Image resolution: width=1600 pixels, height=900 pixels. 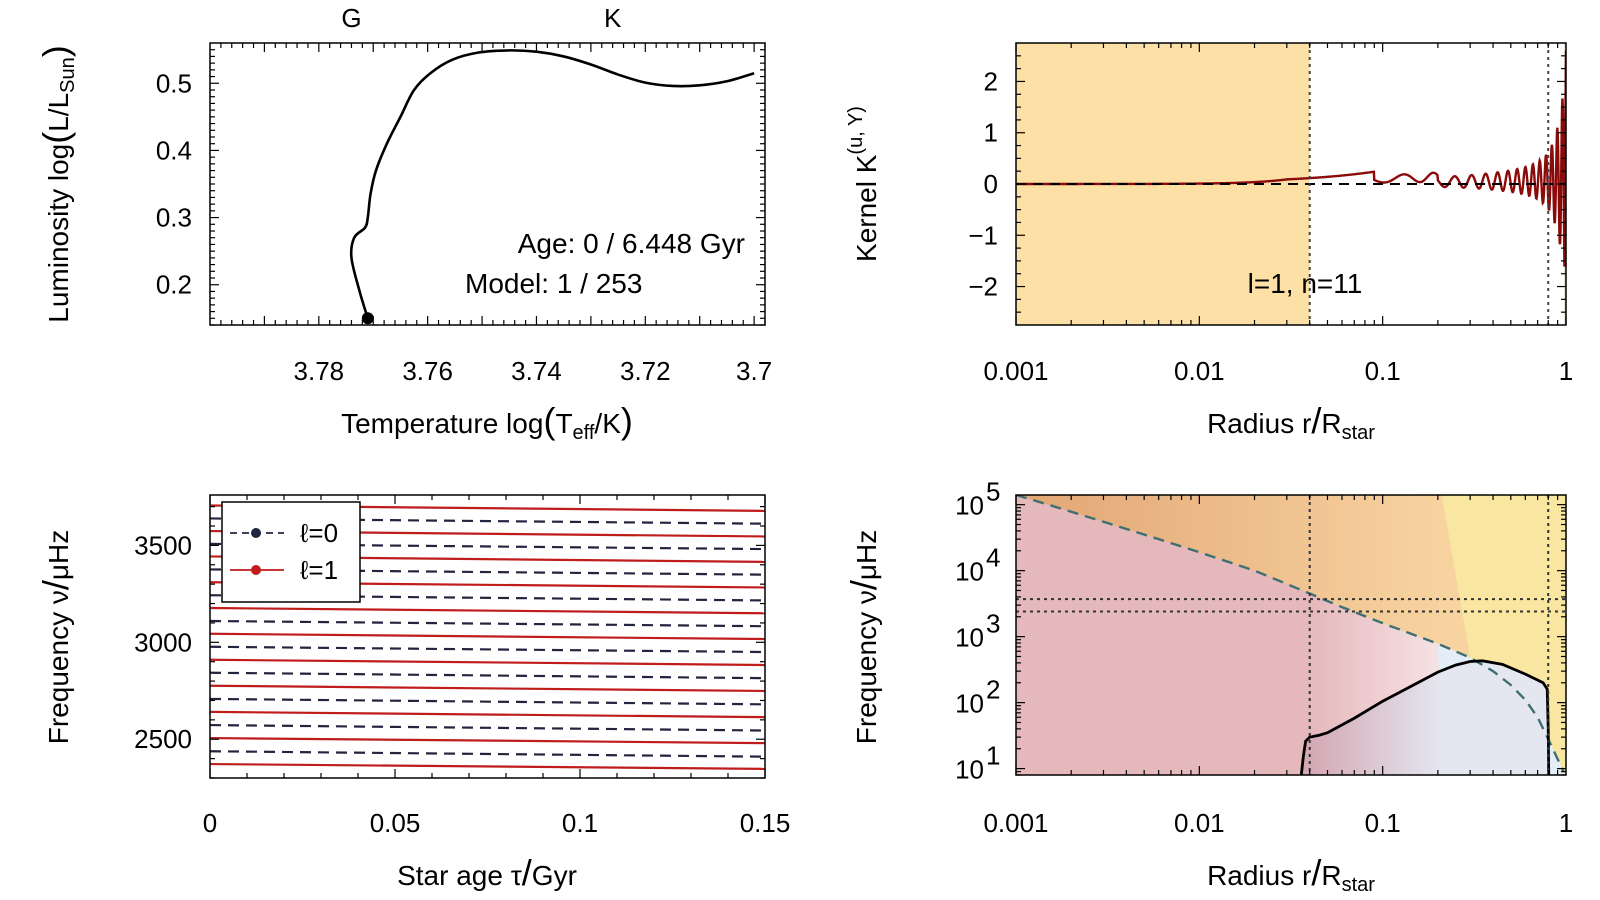 I want to click on hr-y-tick-label: 0.3, so click(x=174, y=218).